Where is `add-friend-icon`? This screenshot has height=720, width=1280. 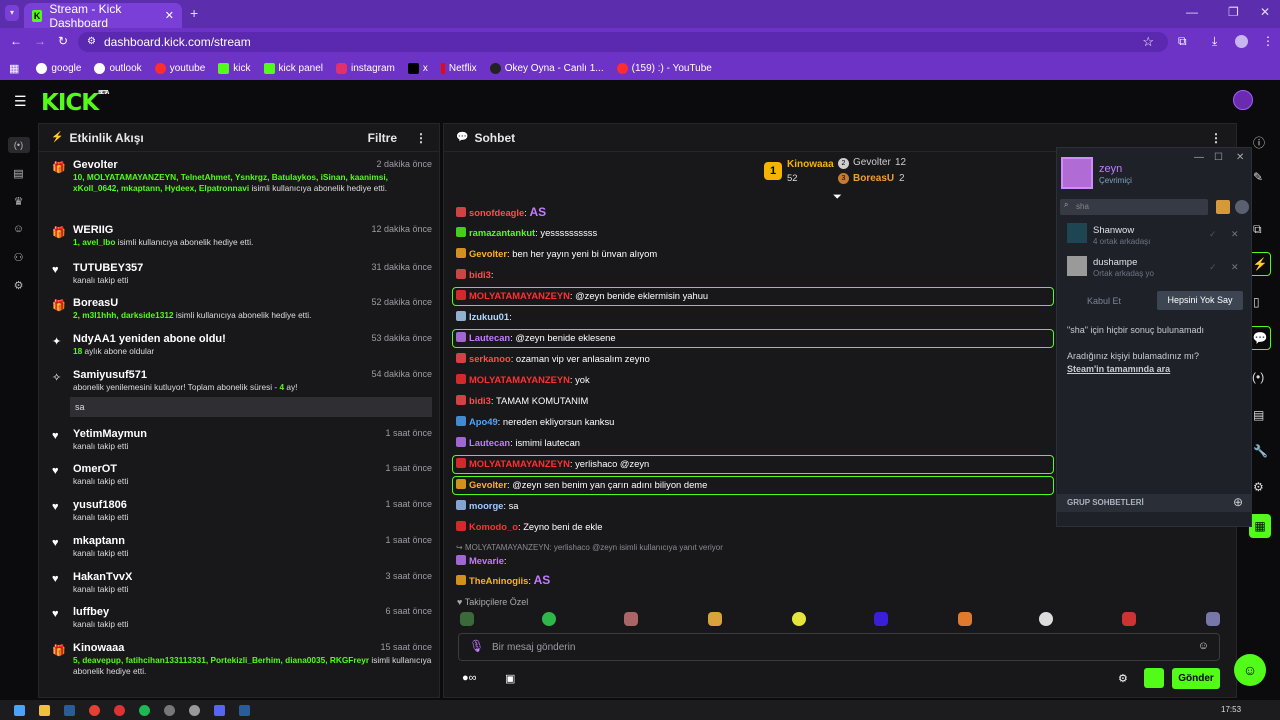
add-friend-icon is located at coordinates (1223, 207).